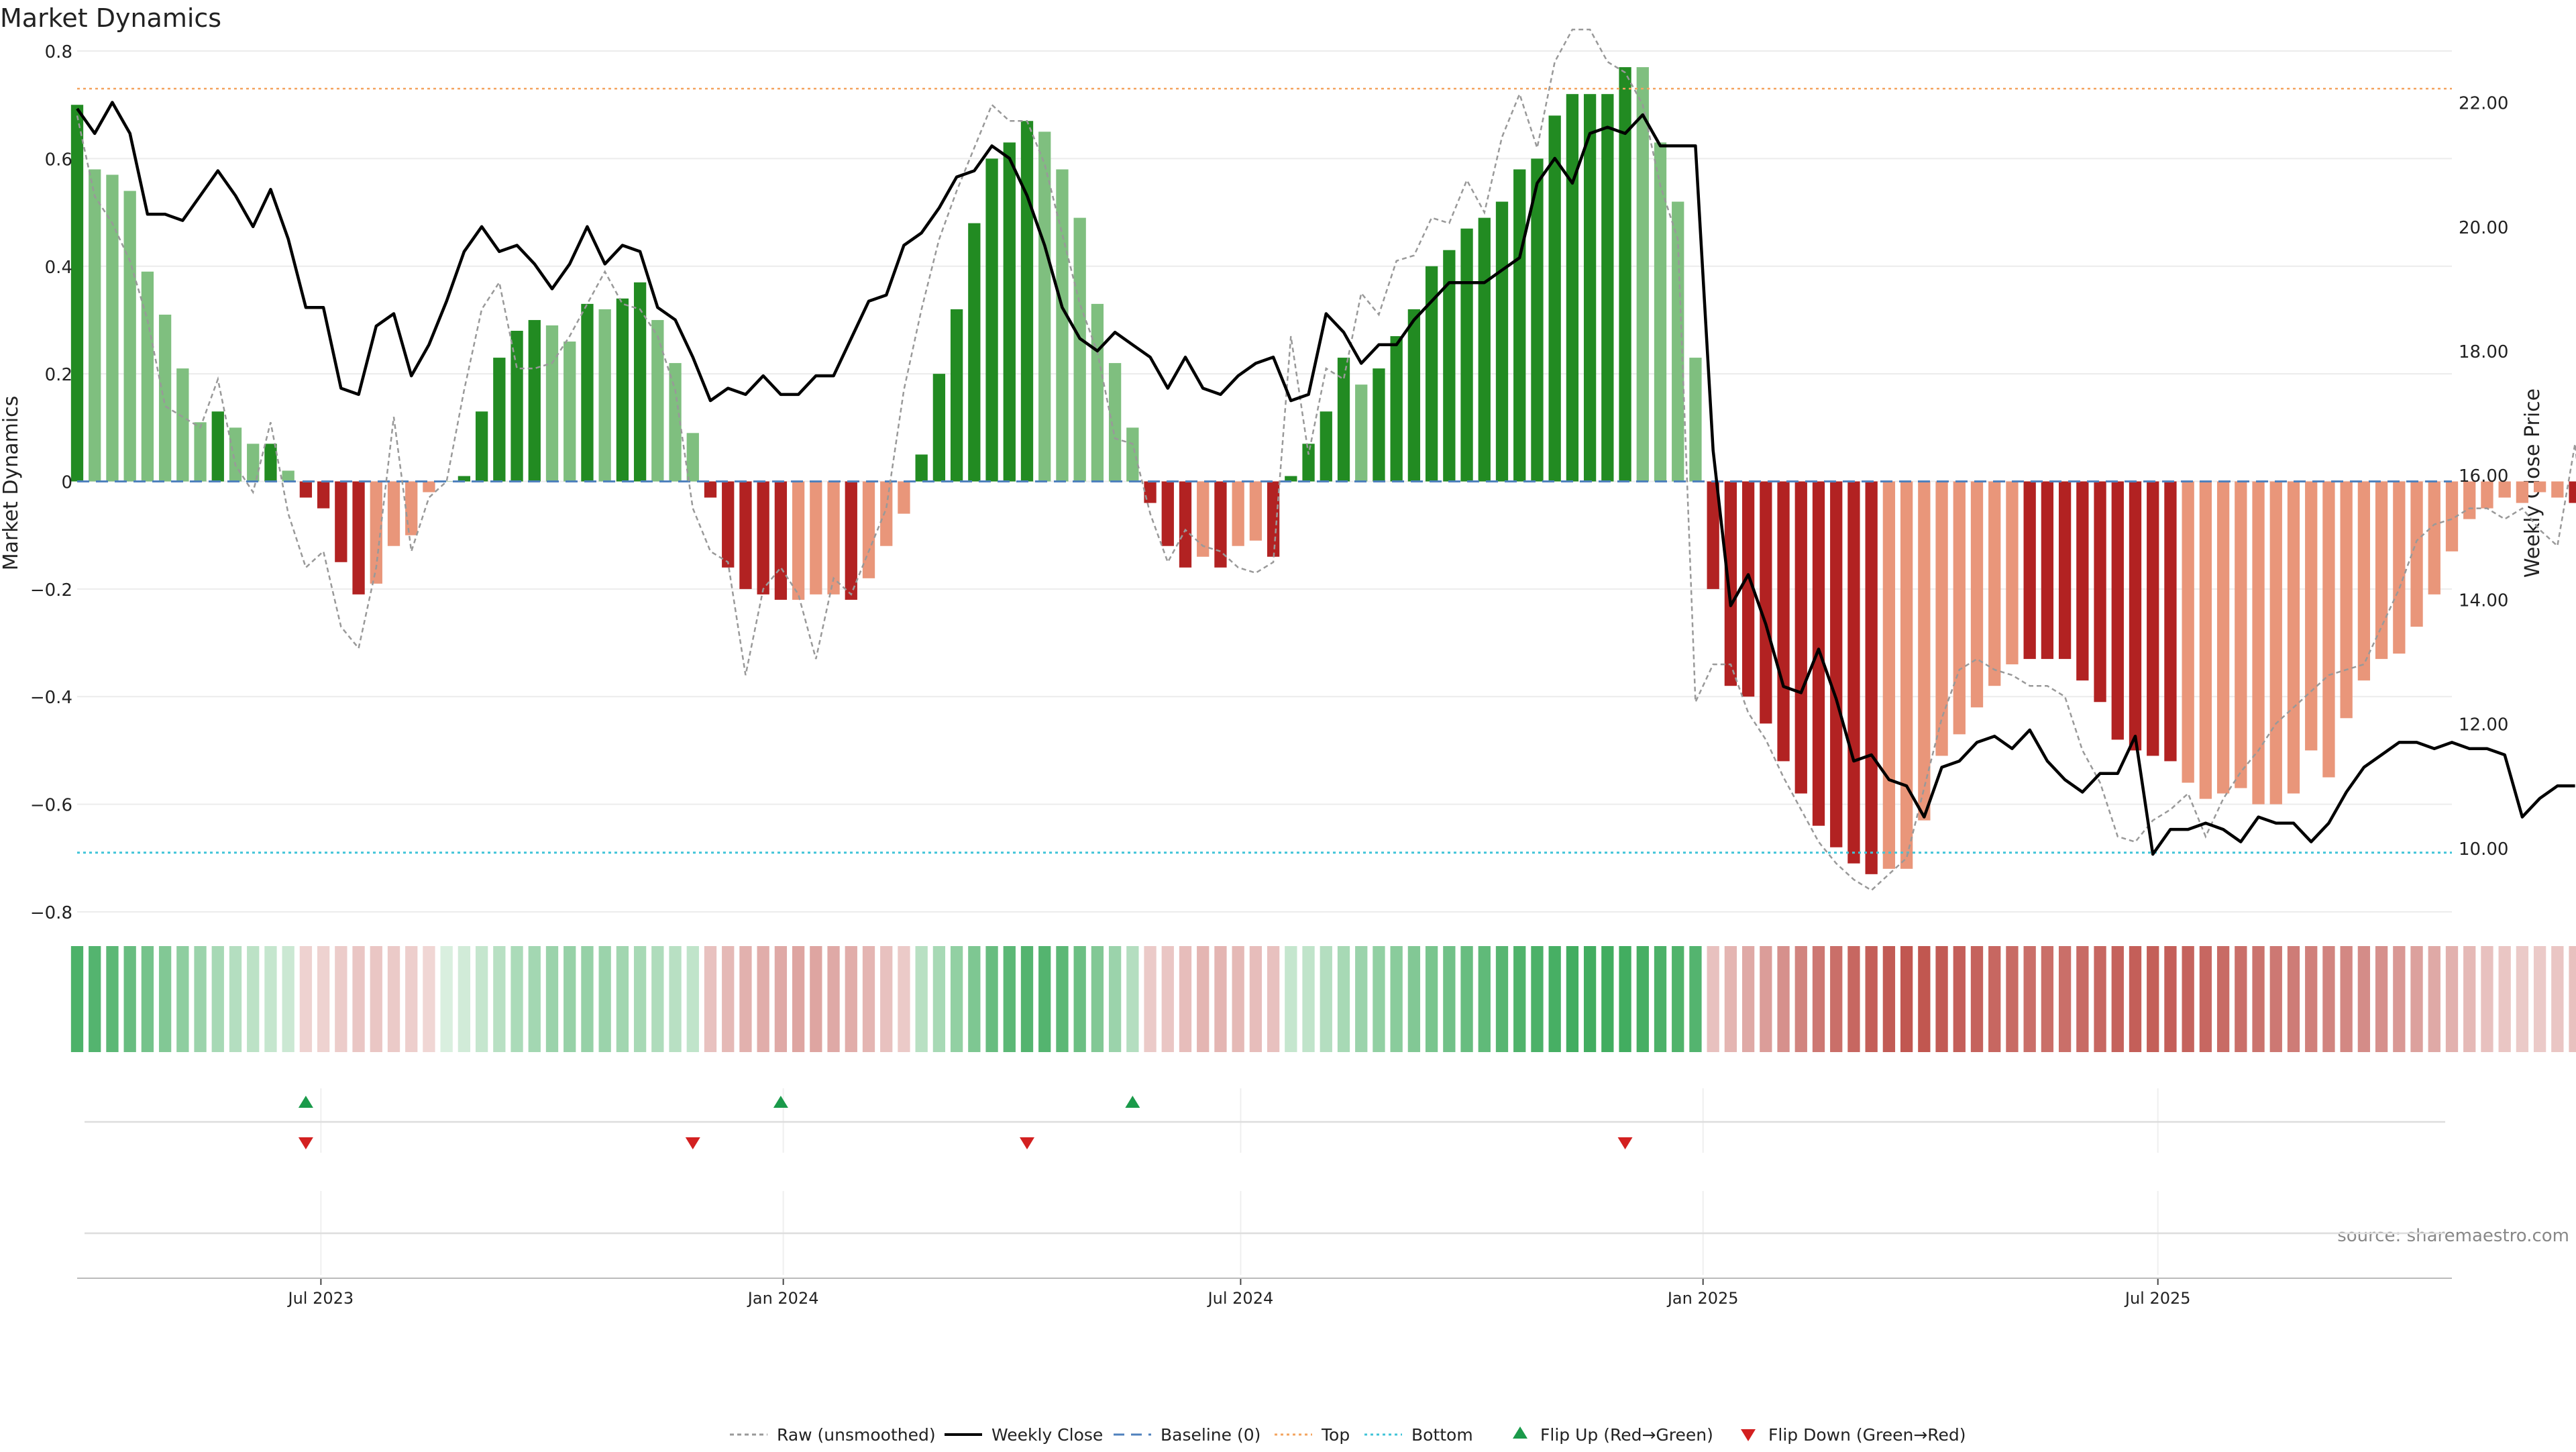 The width and height of the screenshot is (2576, 1452). I want to click on y2-tick-label: 18.00, so click(2483, 352).